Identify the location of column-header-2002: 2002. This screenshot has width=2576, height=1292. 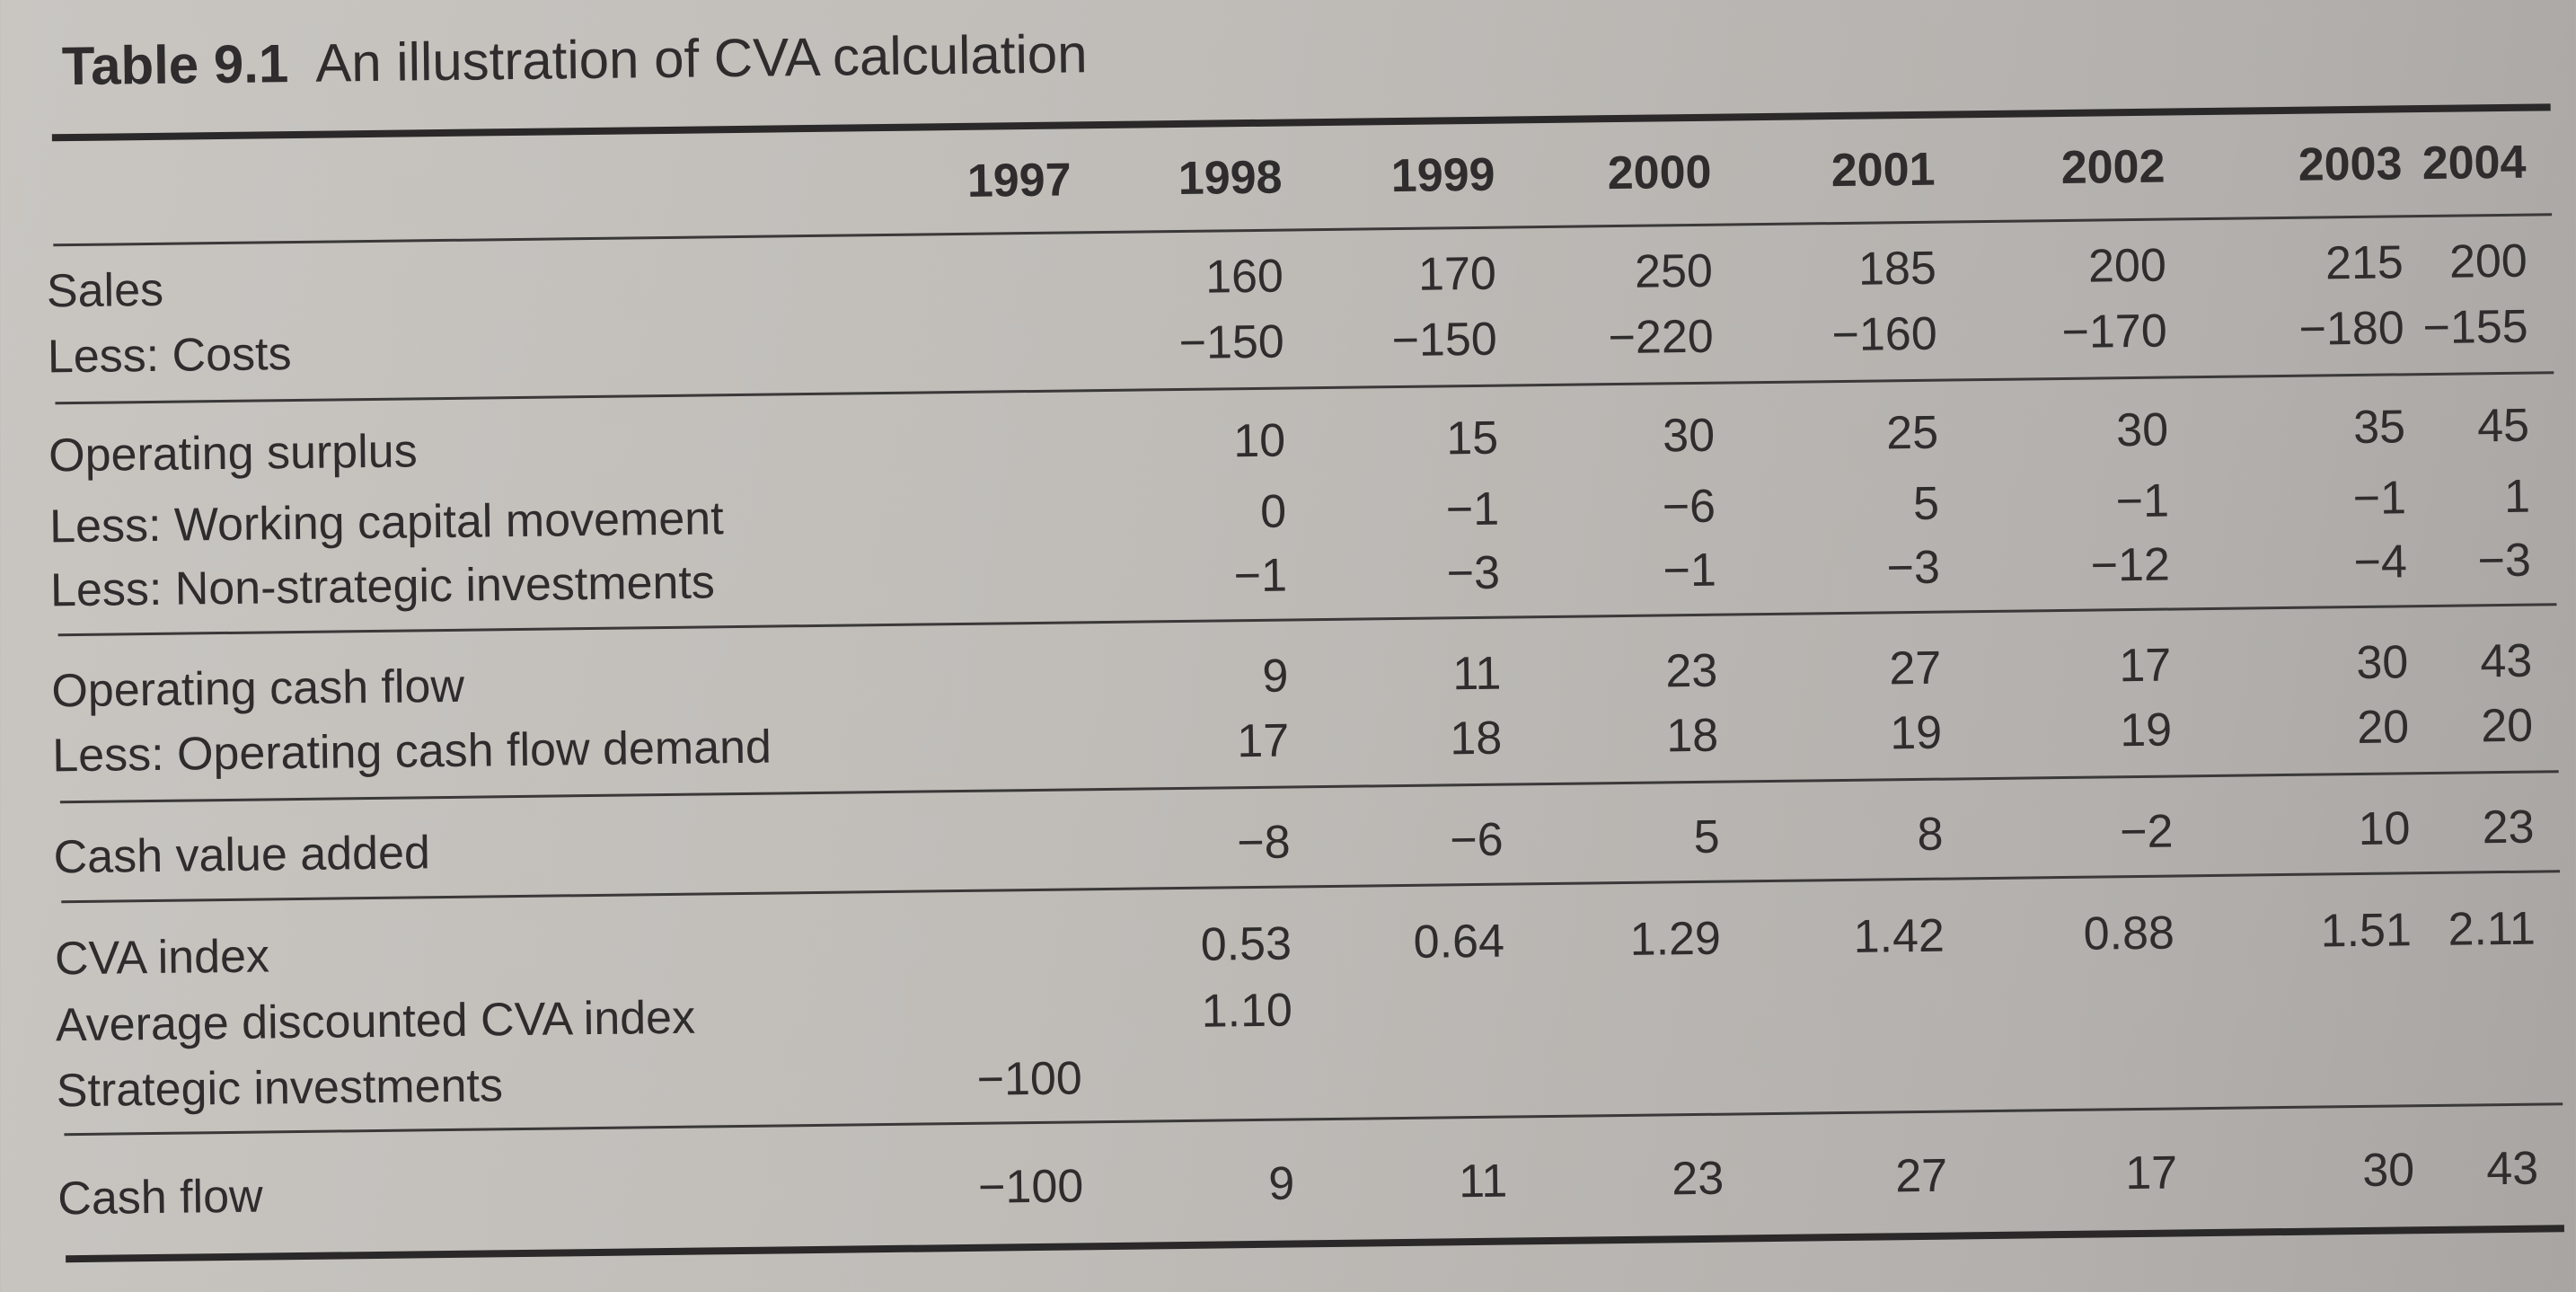
(2113, 167).